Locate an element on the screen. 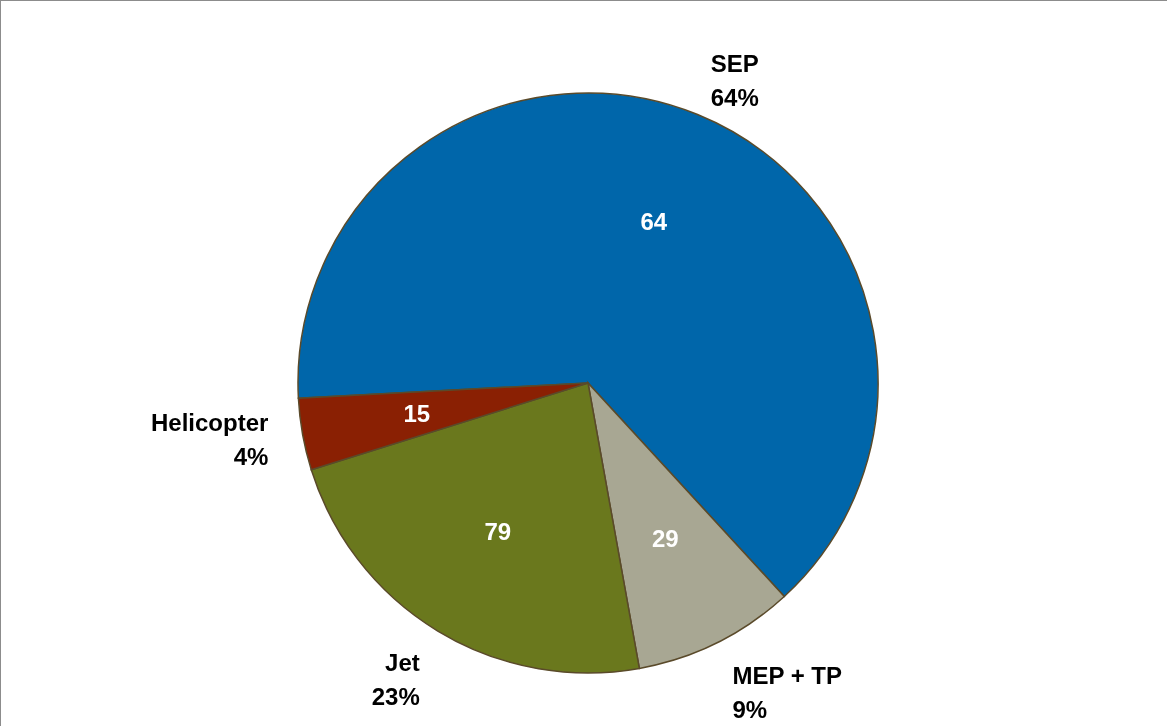 This screenshot has height=726, width=1167. slice-label: Helicopter is located at coordinates (209, 422).